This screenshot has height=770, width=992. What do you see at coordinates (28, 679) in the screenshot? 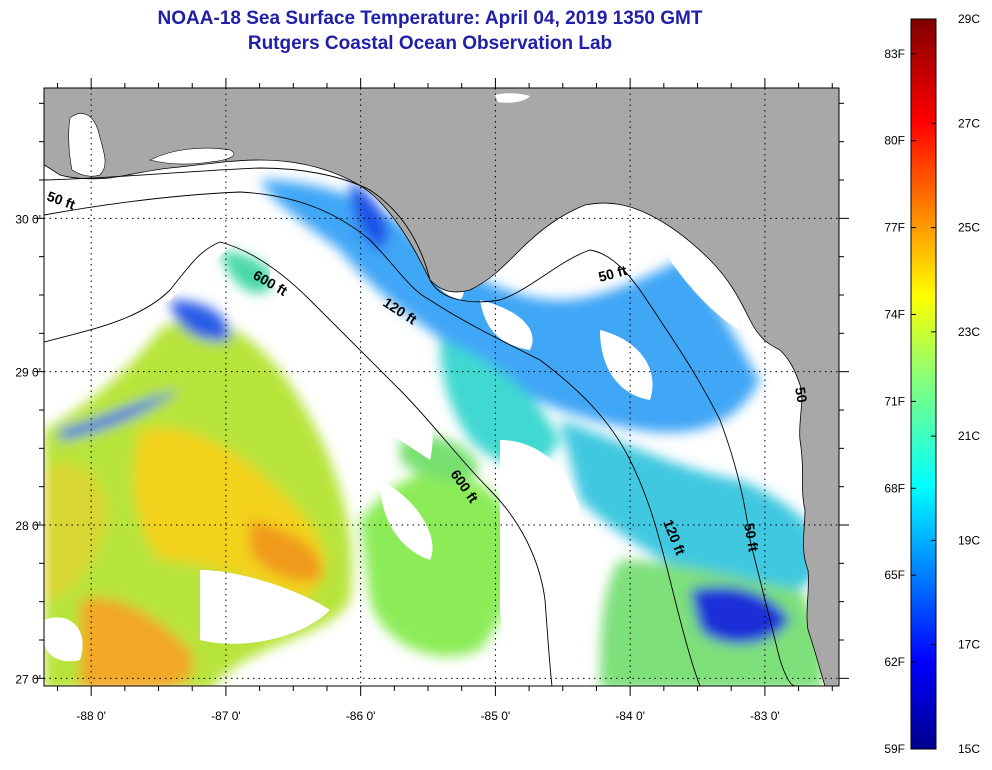
I see `lat-label: 27 0'` at bounding box center [28, 679].